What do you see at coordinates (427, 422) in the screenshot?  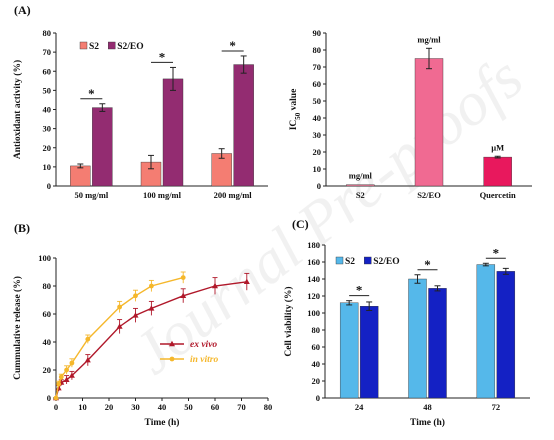 I see `x-axis-title: Time (h)` at bounding box center [427, 422].